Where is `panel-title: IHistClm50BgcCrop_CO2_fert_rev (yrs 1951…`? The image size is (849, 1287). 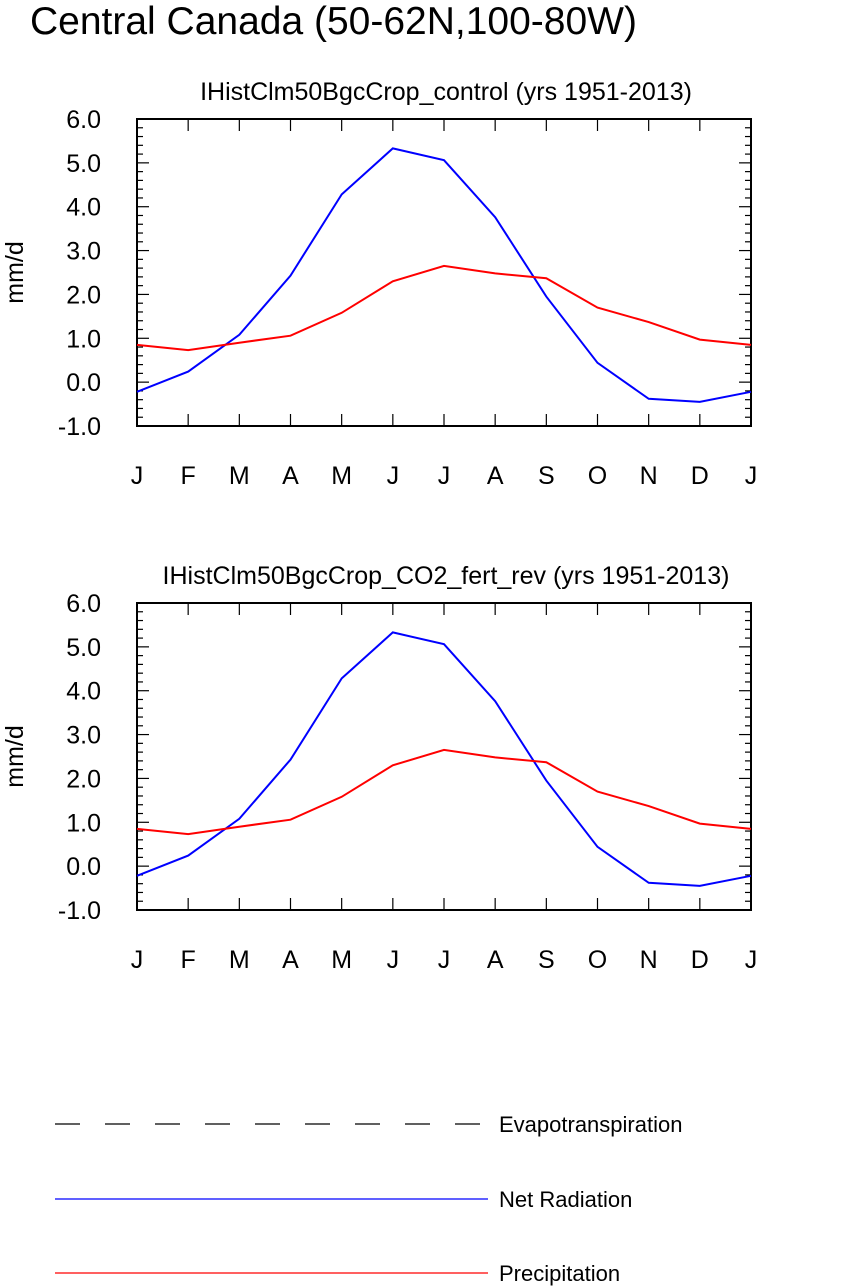 panel-title: IHistClm50BgcCrop_CO2_fert_rev (yrs 1951… is located at coordinates (446, 576).